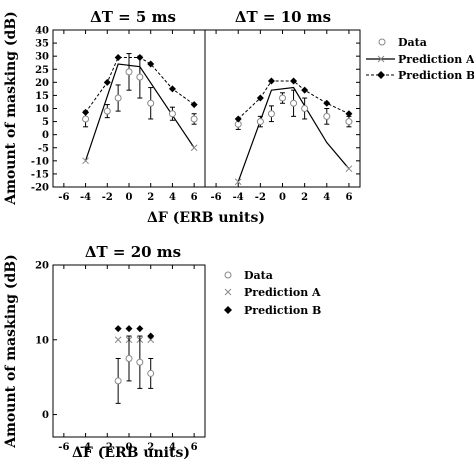  What do you see at coordinates (40, 161) in the screenshot?
I see `y-tick-label: -10` at bounding box center [40, 161].